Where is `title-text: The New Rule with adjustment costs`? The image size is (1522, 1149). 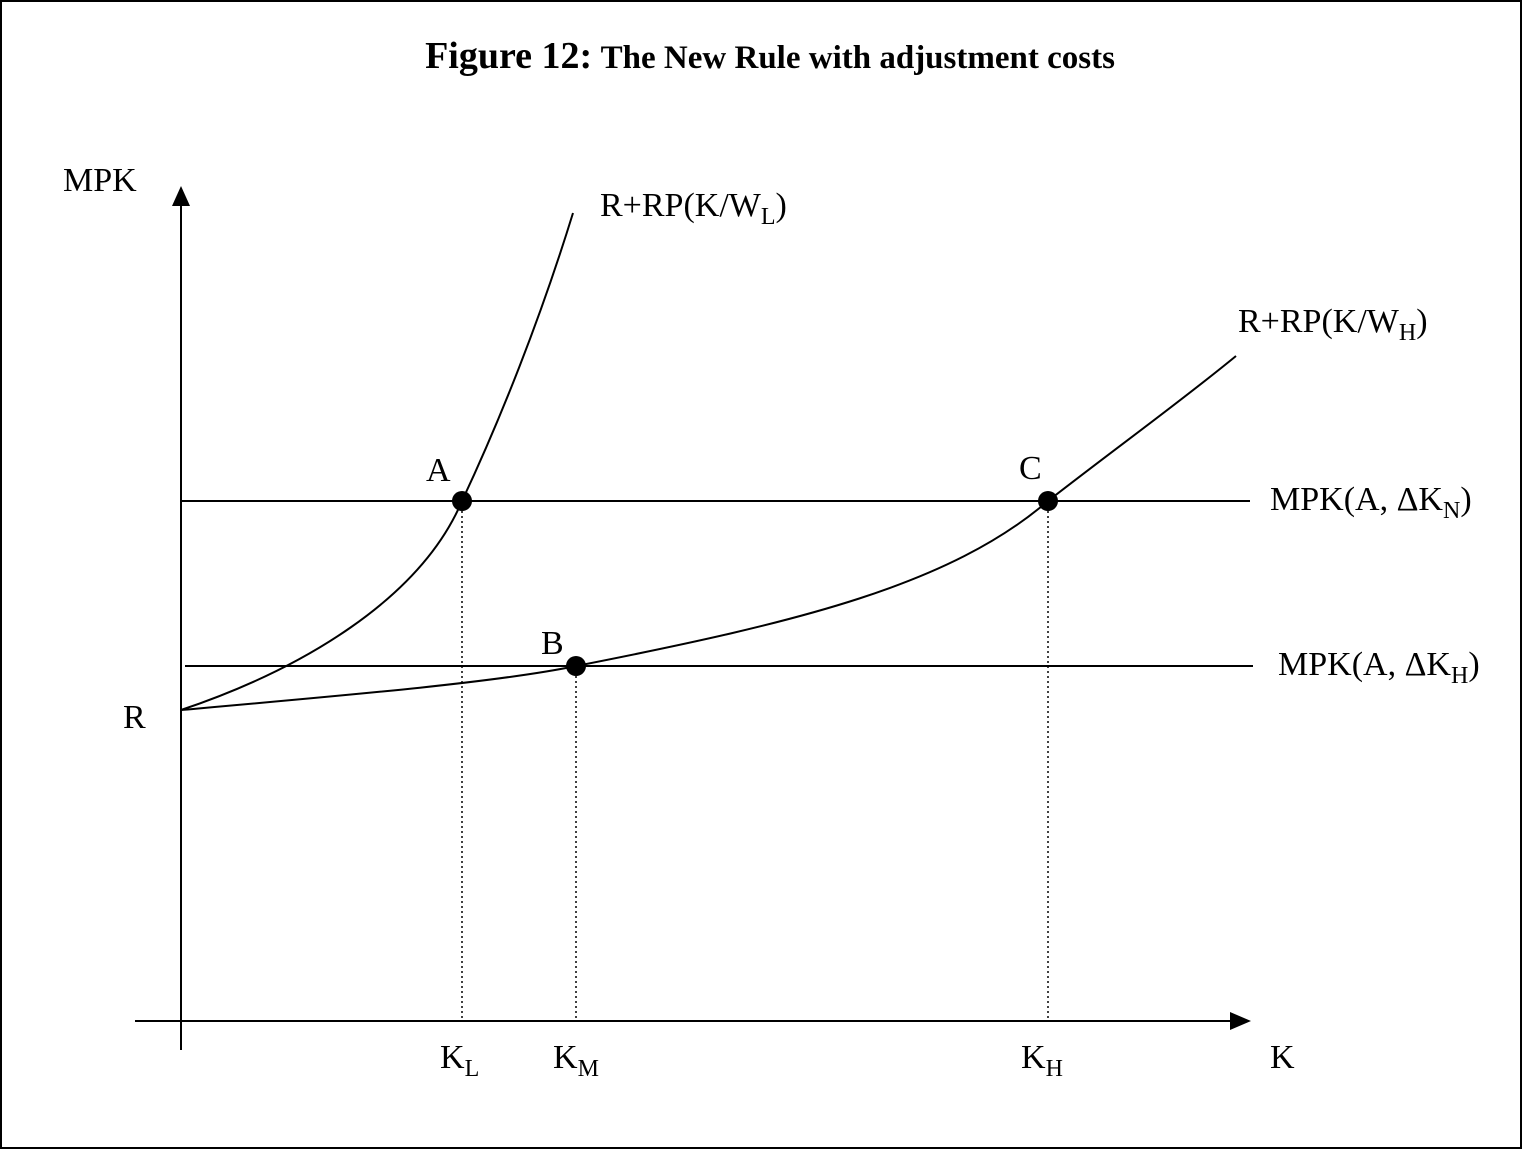 title-text: The New Rule with adjustment costs is located at coordinates (858, 58).